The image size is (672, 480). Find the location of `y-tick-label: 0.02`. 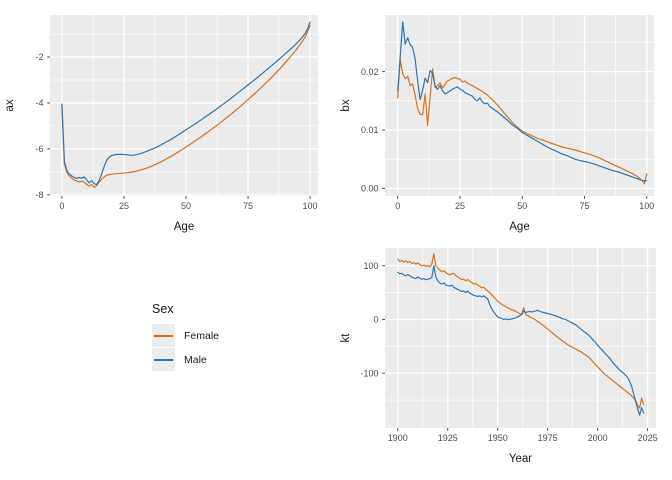

y-tick-label: 0.02 is located at coordinates (370, 72).